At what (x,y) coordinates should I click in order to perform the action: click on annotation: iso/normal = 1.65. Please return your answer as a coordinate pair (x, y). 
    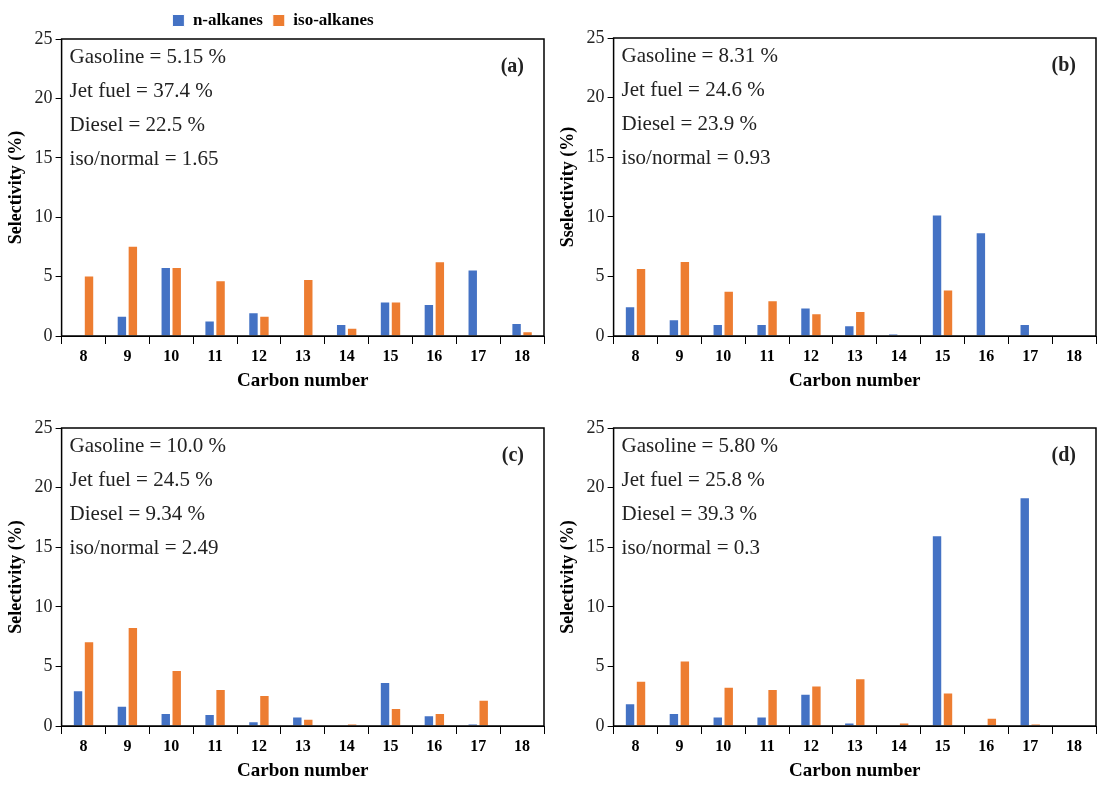
    Looking at the image, I should click on (144, 158).